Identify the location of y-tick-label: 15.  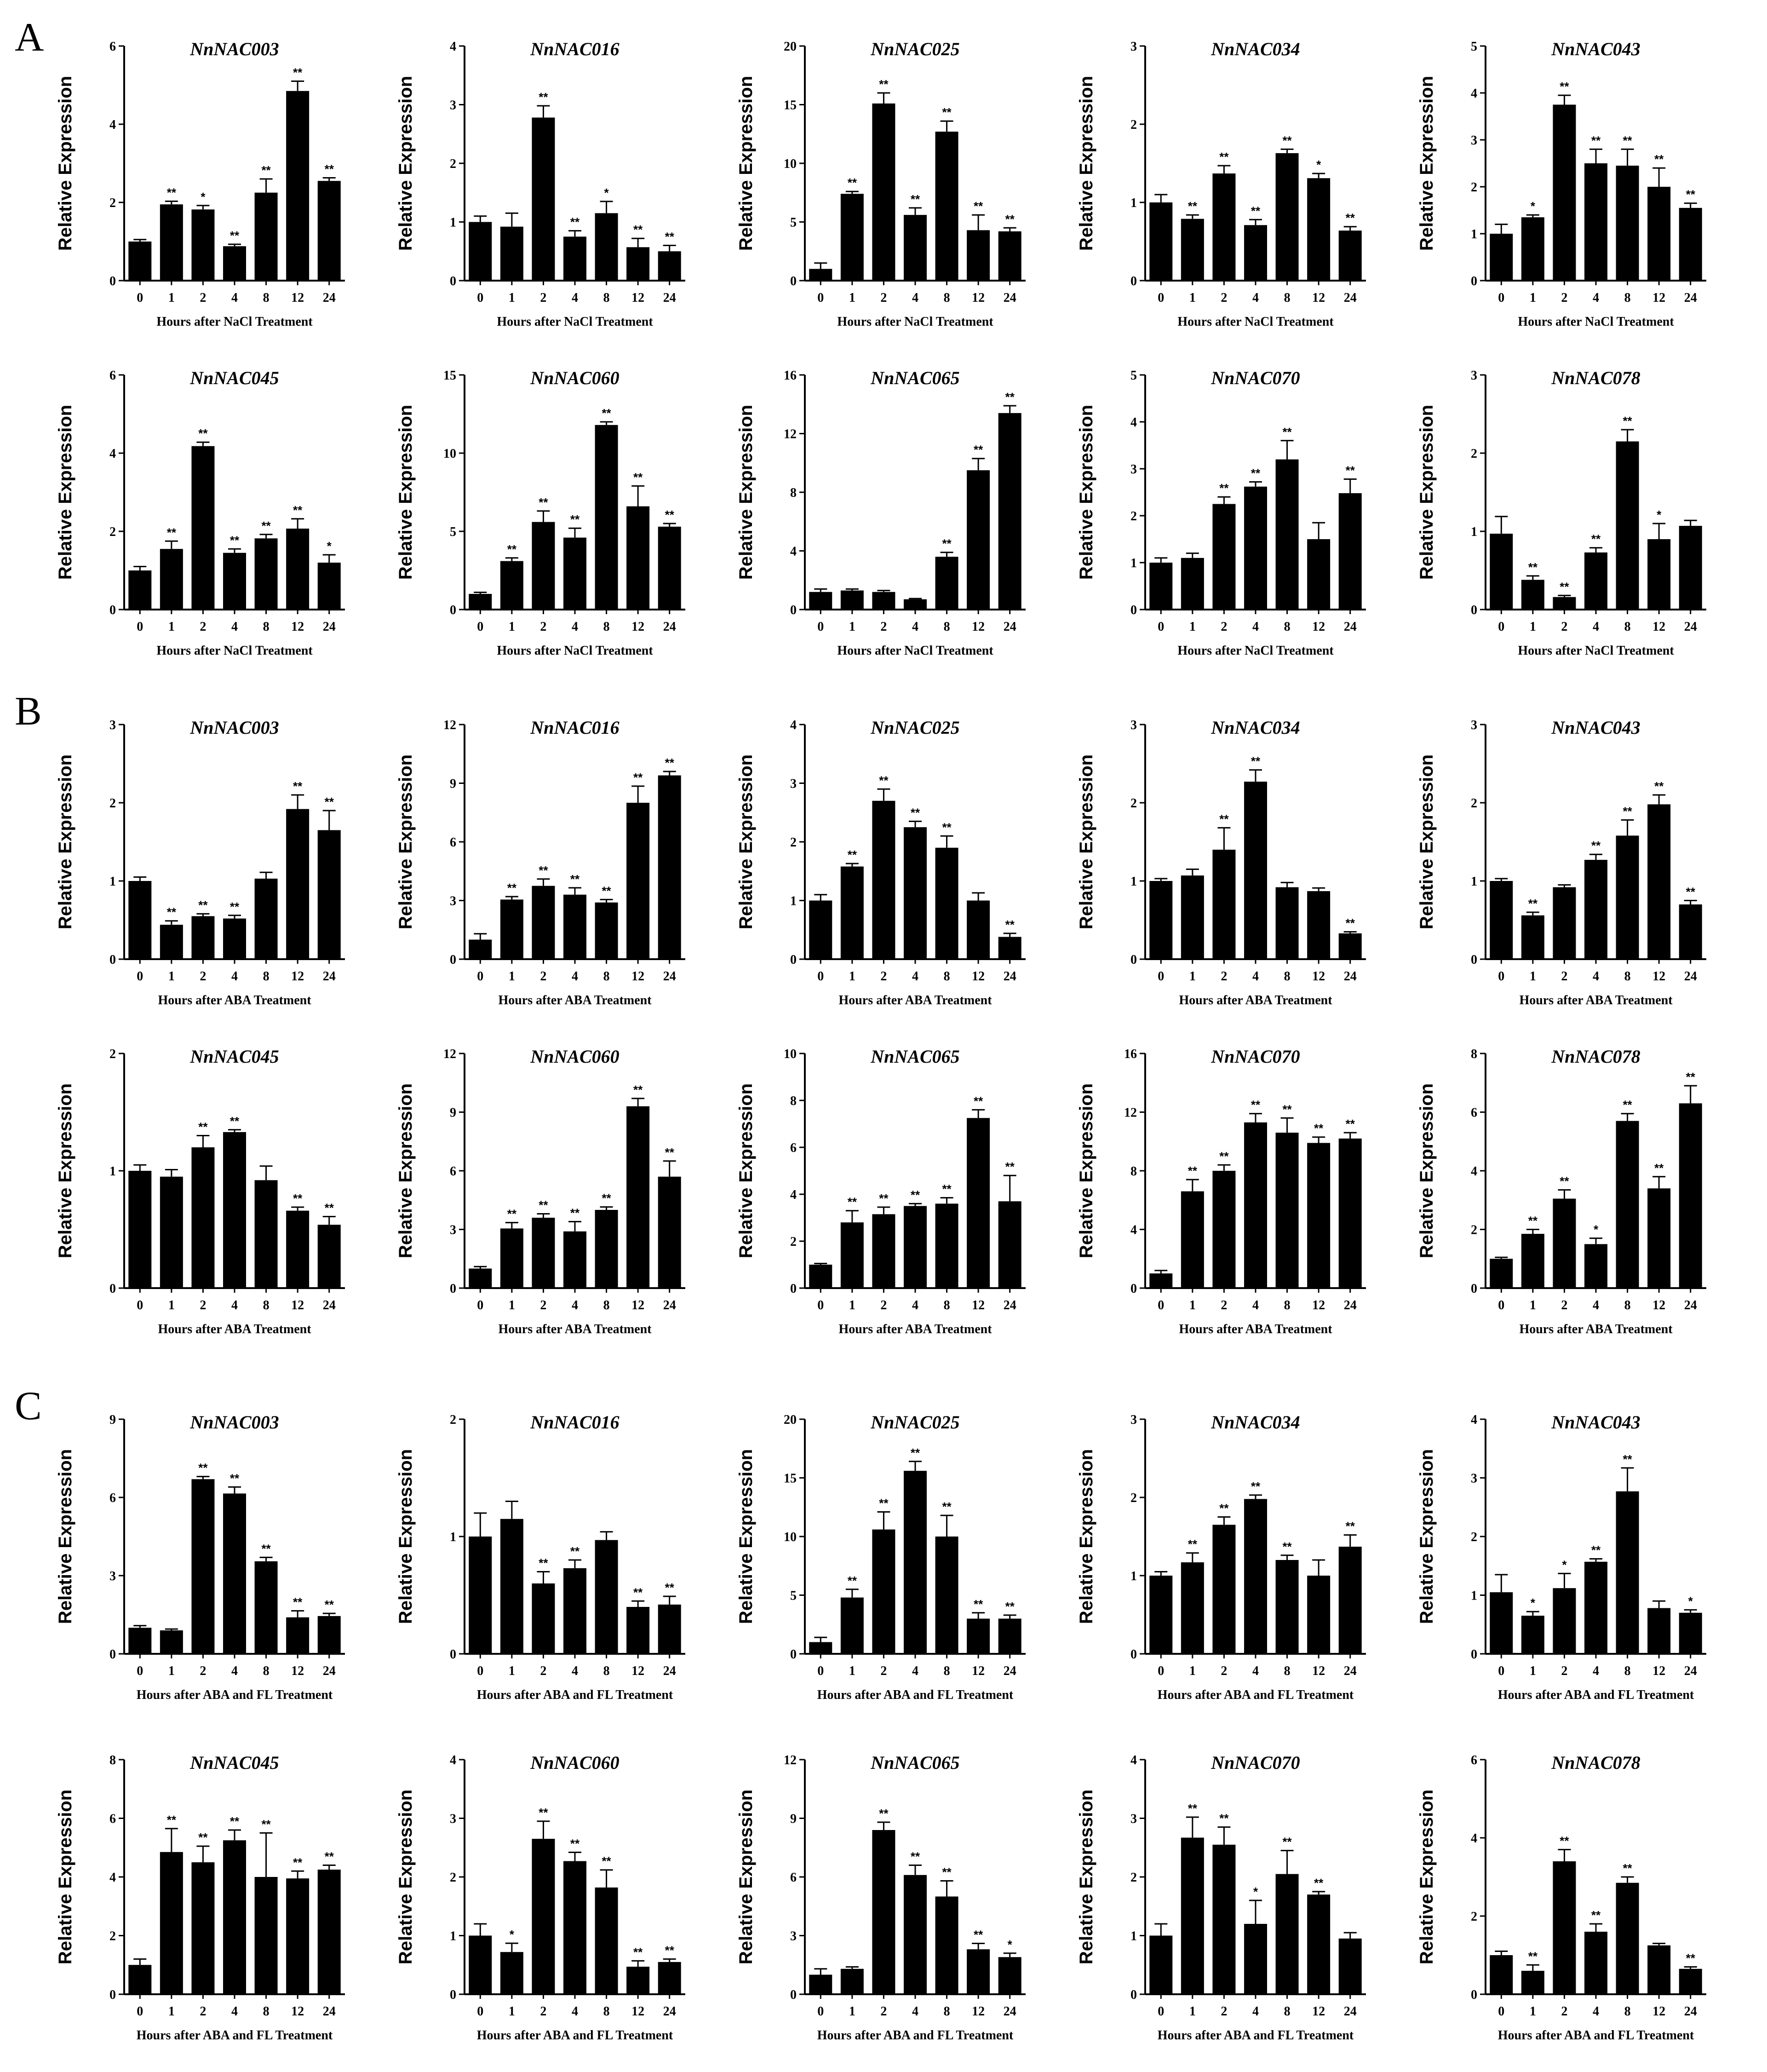
(449, 375).